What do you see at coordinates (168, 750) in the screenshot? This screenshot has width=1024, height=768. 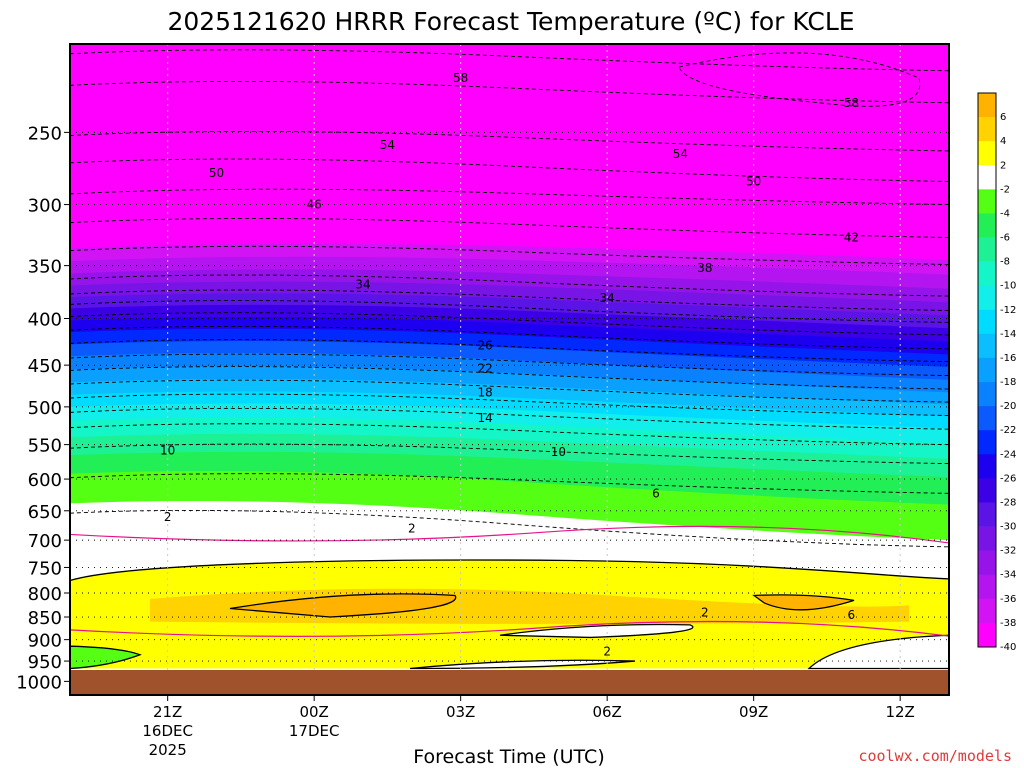 I see `x-tick-label: 2025` at bounding box center [168, 750].